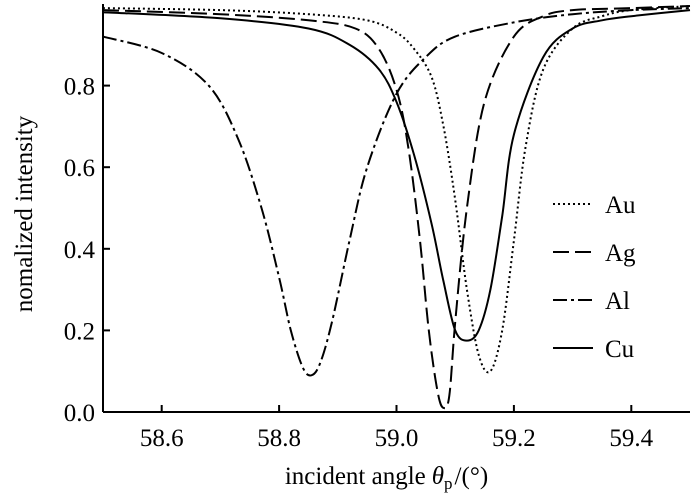 This screenshot has height=502, width=700. What do you see at coordinates (79, 168) in the screenshot?
I see `y-tick-label: 0.6` at bounding box center [79, 168].